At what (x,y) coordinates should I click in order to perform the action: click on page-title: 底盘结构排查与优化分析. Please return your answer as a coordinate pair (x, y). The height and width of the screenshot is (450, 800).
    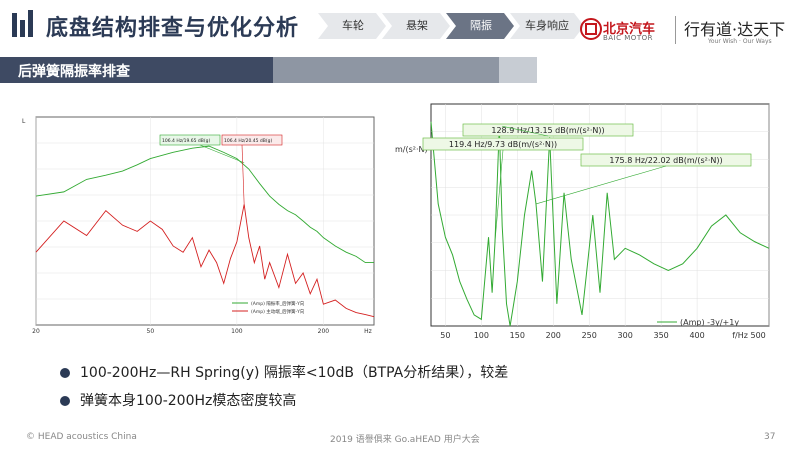
    Looking at the image, I should click on (173, 28).